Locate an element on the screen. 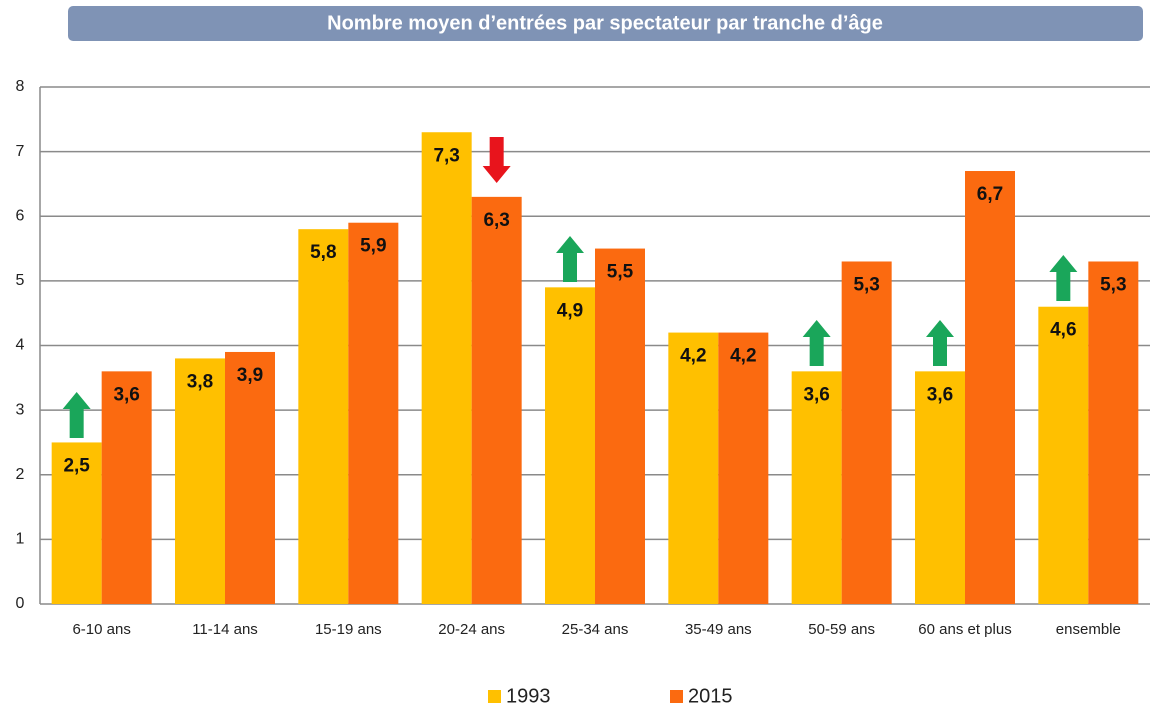  x-tick-label-box: 60 ans et plus is located at coordinates (965, 629).